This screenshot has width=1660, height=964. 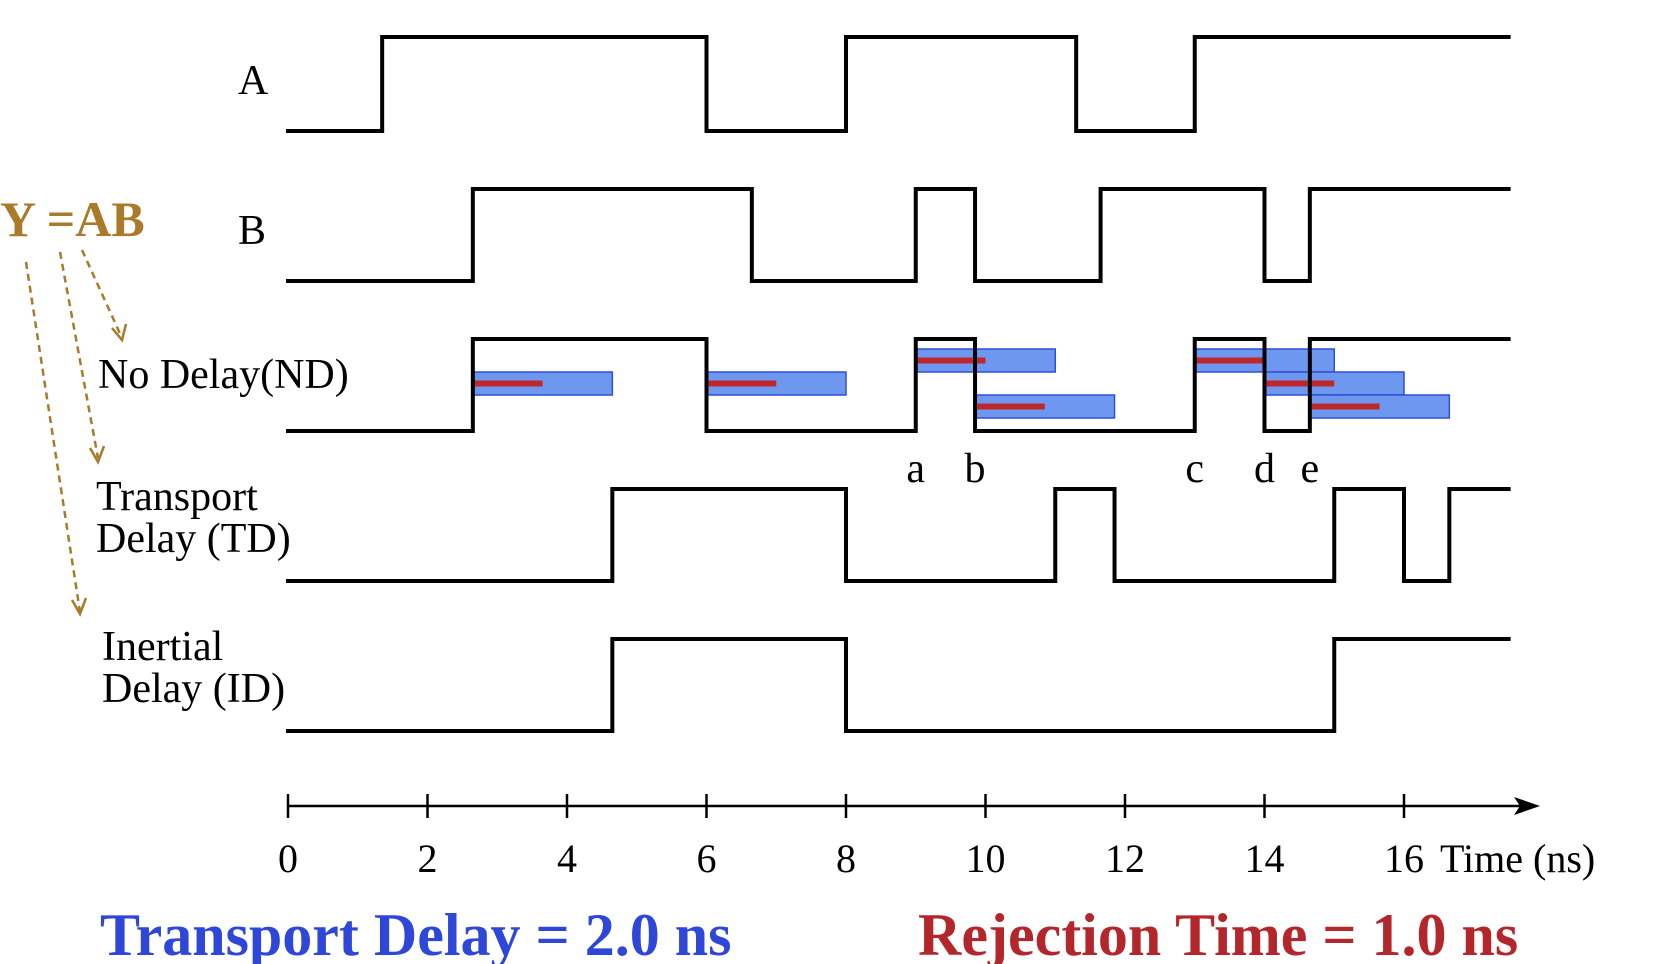 I want to click on time-axis: Time (ns) 0 2 4 6 8 10 12 14 16, so click(x=936, y=837).